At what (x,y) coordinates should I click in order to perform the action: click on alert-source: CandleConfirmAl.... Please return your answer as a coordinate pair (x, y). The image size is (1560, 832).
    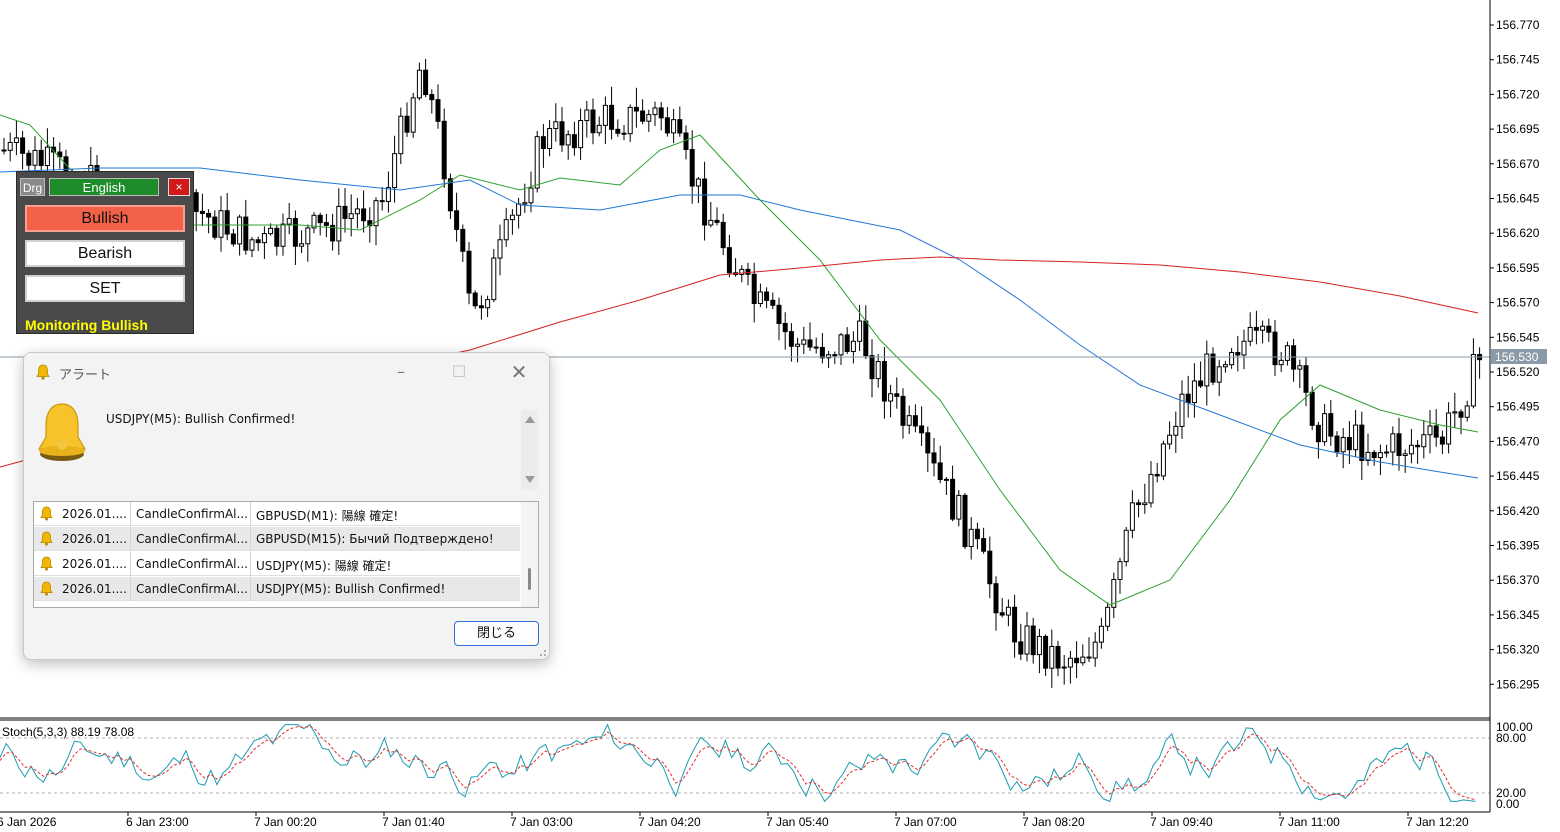
    Looking at the image, I should click on (192, 589).